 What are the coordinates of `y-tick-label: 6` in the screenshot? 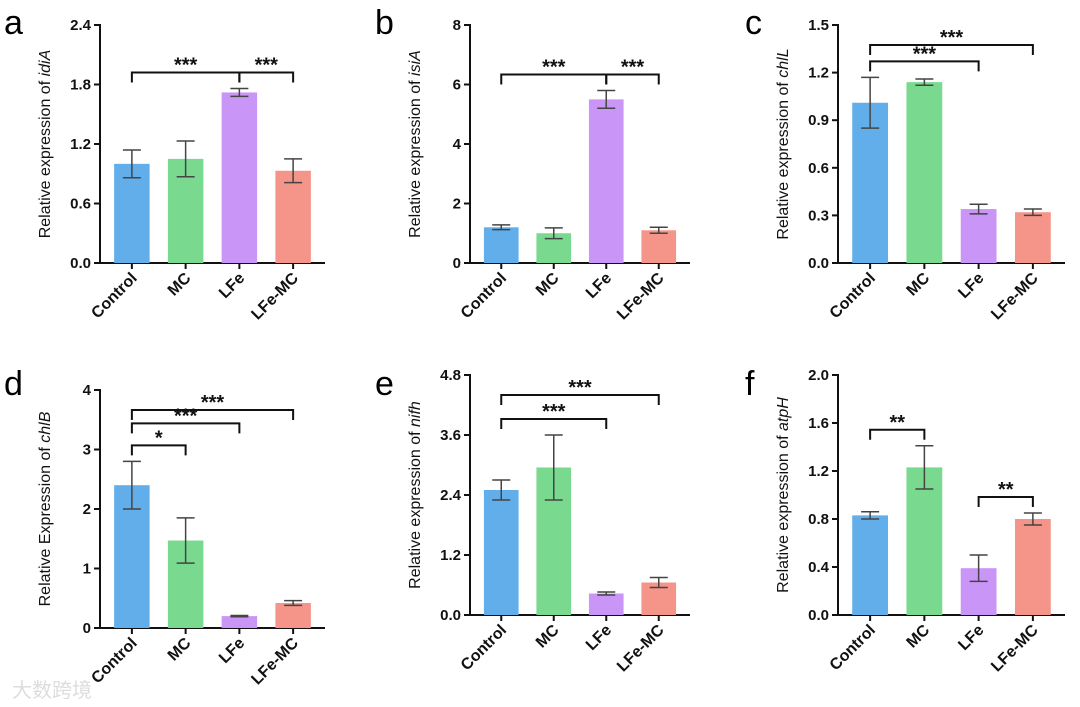 It's located at (457, 85).